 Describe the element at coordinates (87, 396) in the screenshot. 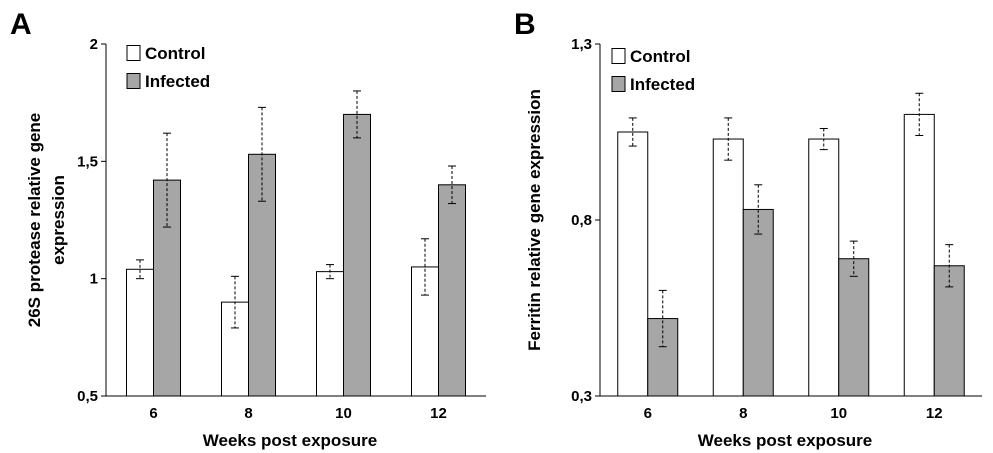

I see `y-tick-label: 0,5` at that location.